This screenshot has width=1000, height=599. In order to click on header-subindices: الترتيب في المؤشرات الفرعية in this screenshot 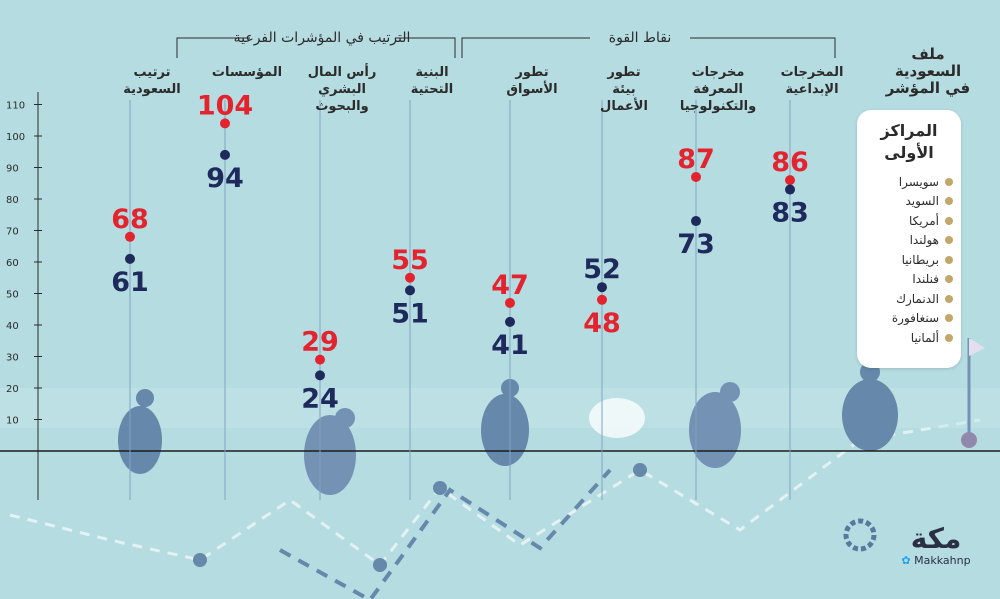, I will do `click(322, 38)`.